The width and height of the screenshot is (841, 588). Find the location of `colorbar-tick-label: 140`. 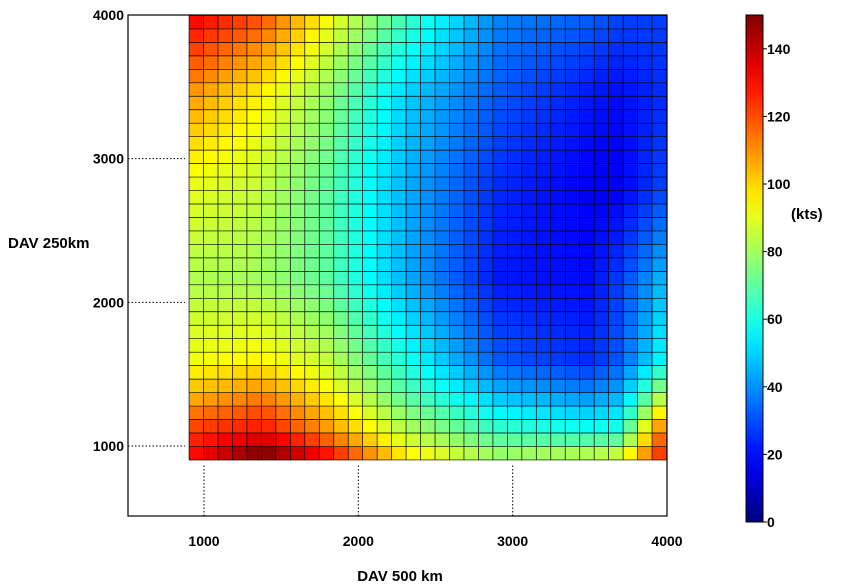

colorbar-tick-label: 140 is located at coordinates (779, 49).